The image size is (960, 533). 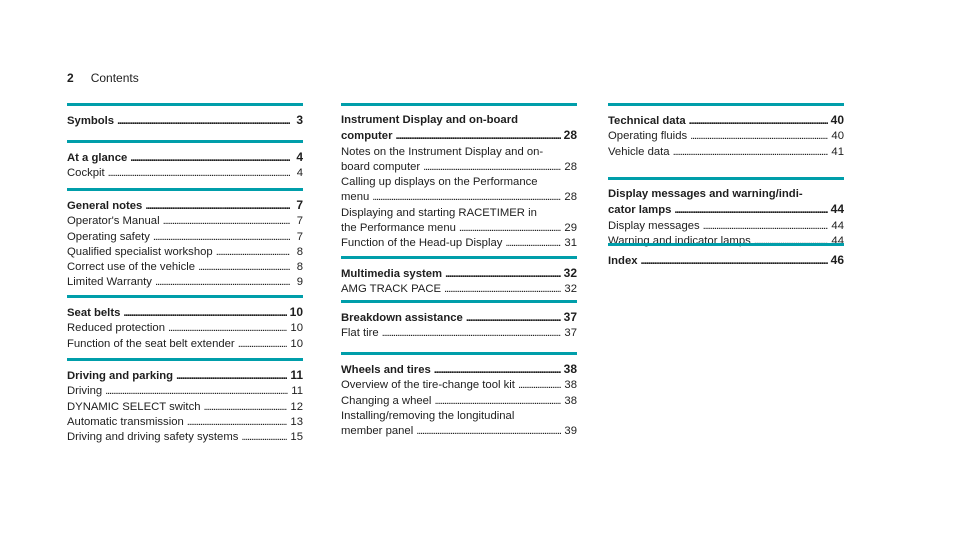 I want to click on toc-entry: Flat tire 37, so click(x=459, y=333).